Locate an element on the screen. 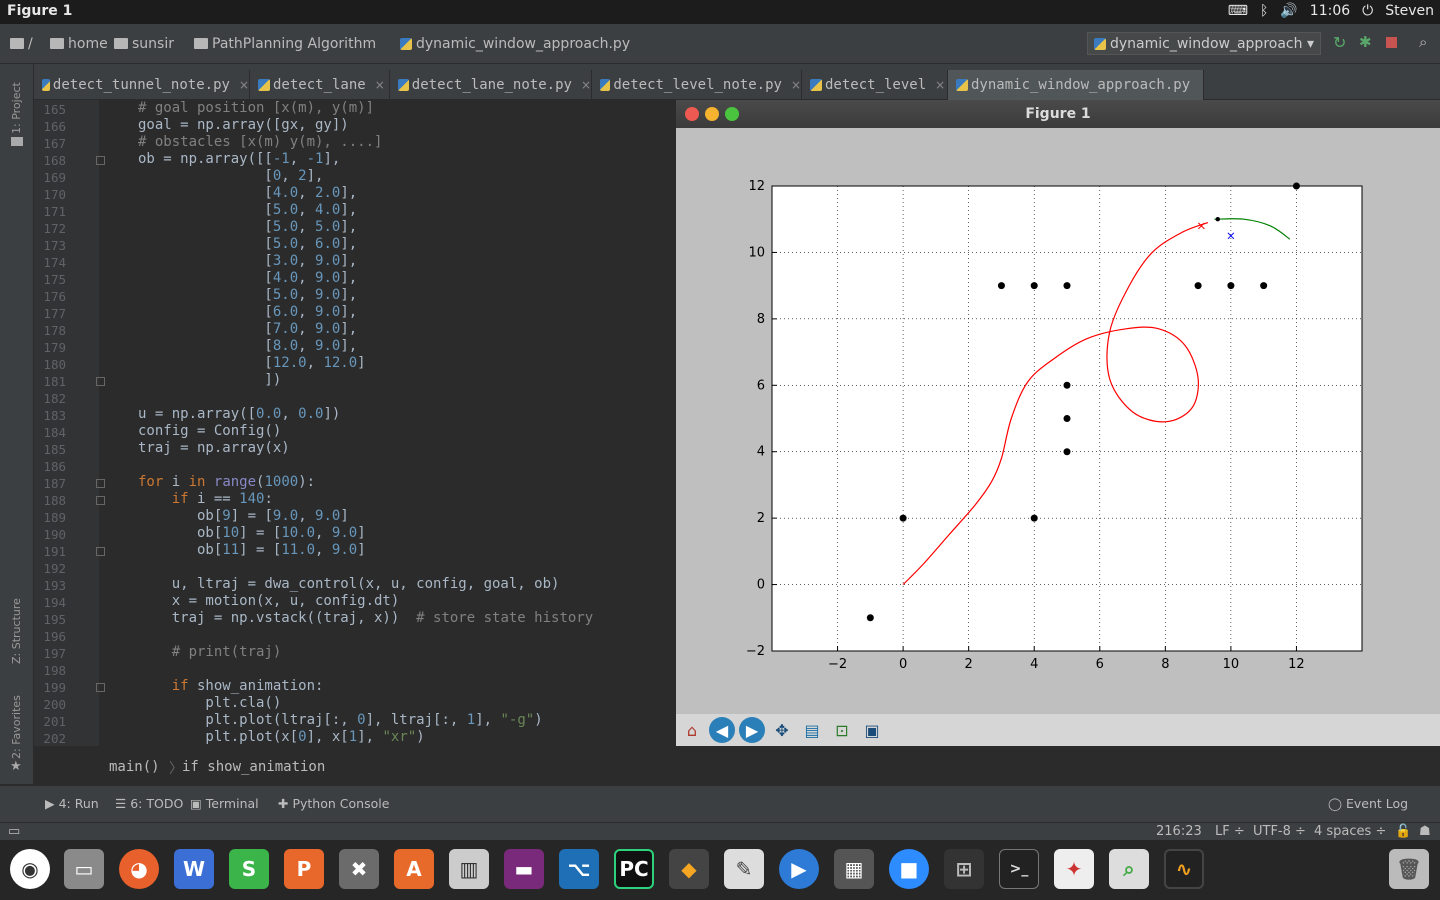 Image resolution: width=1440 pixels, height=900 pixels. star-icon: ★ is located at coordinates (16, 766).